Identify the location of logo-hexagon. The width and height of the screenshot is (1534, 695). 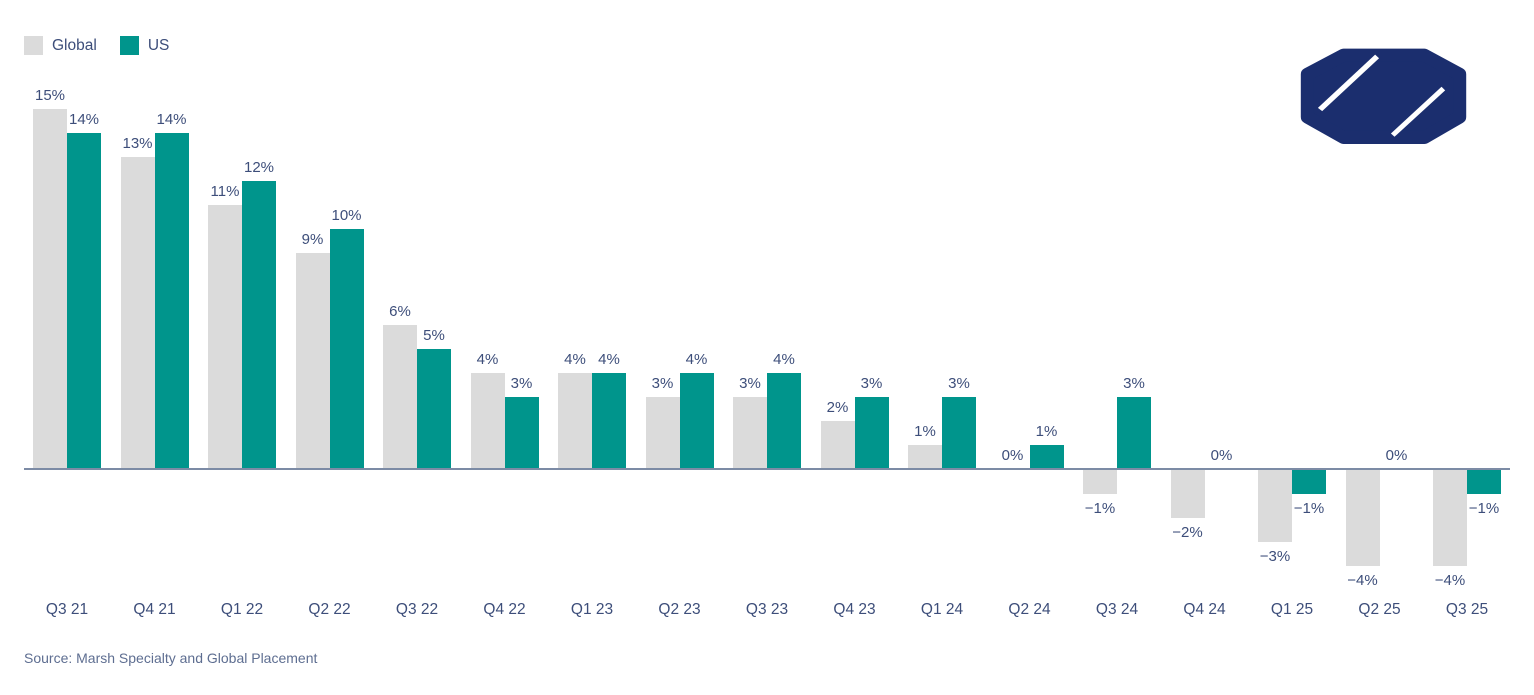
(1383, 96).